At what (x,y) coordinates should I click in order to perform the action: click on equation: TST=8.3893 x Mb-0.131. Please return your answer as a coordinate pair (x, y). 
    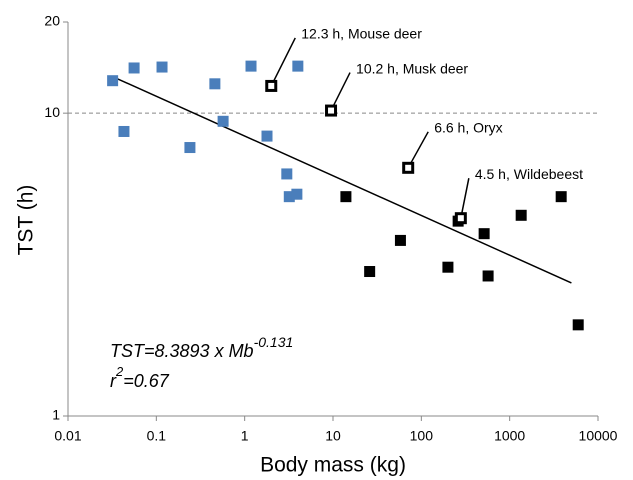
    Looking at the image, I should click on (201, 347).